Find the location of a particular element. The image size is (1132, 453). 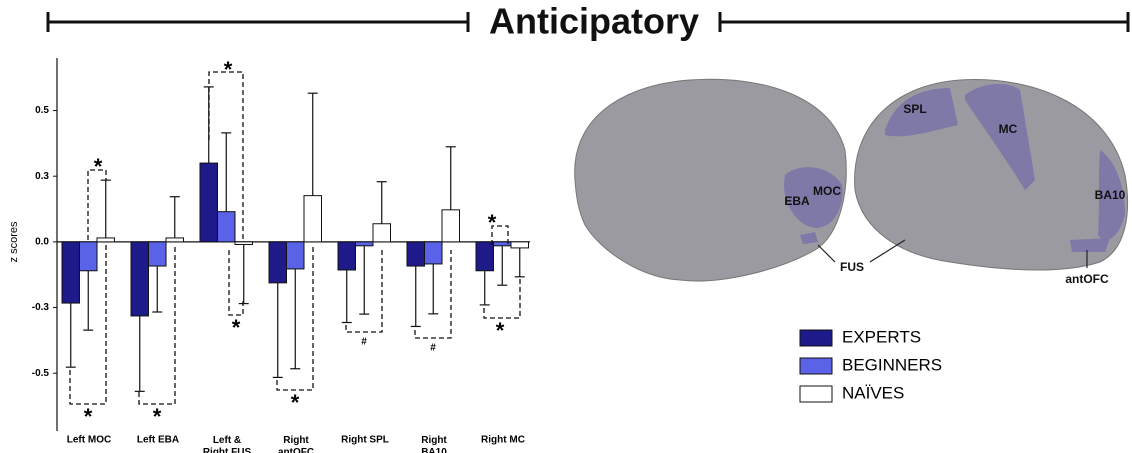

brain-shape is located at coordinates (710, 180).